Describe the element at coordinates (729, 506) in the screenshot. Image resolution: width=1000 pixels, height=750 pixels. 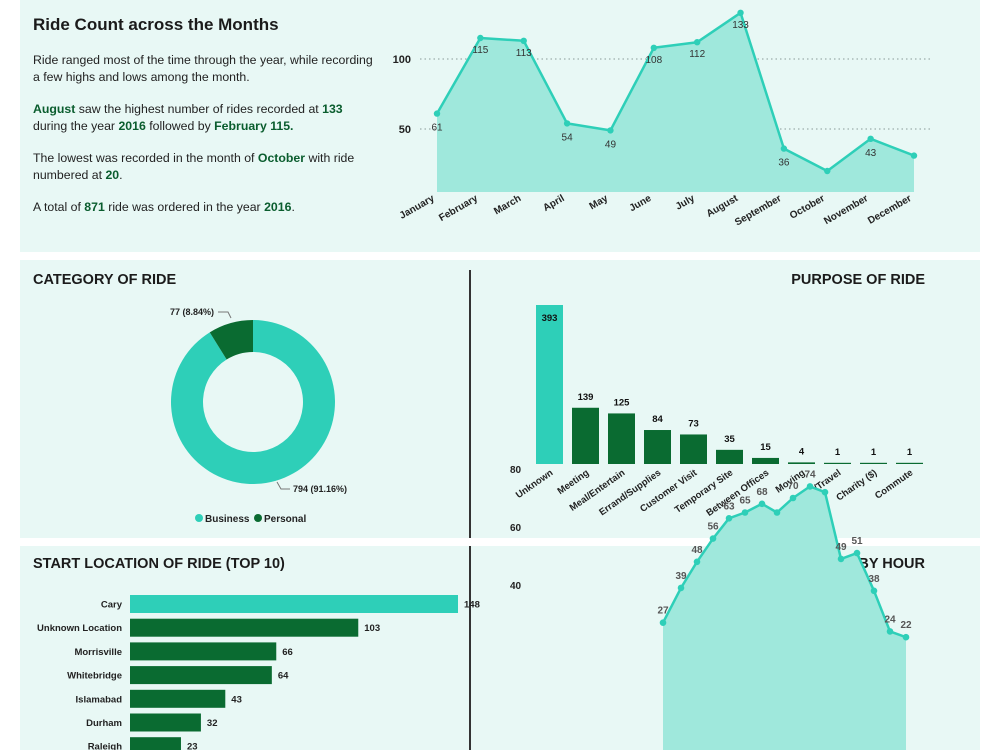
I see `data-label: 63` at that location.